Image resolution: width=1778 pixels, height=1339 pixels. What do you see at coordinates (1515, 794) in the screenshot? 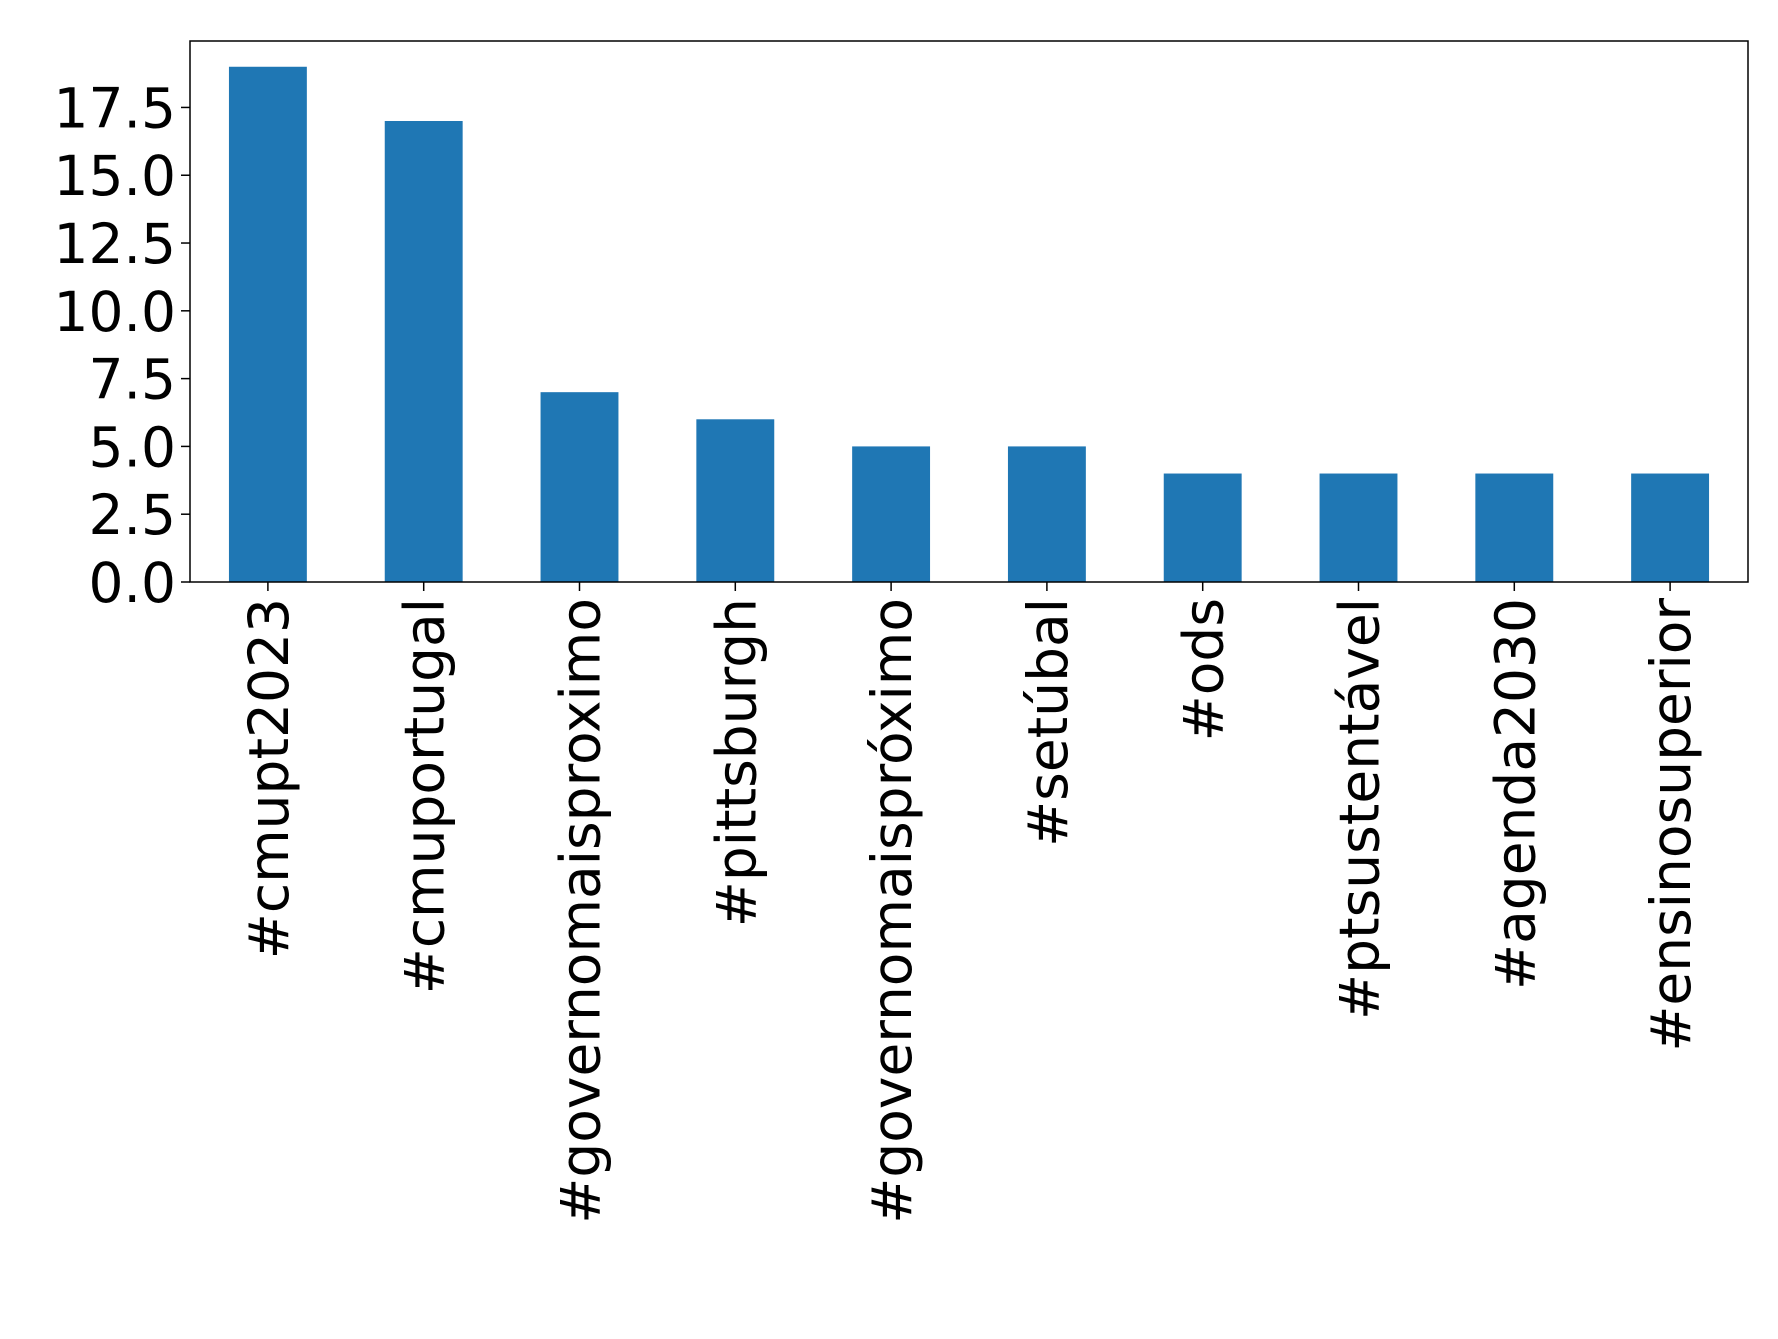
I see `x-tick-label: #agenda2030` at bounding box center [1515, 794].